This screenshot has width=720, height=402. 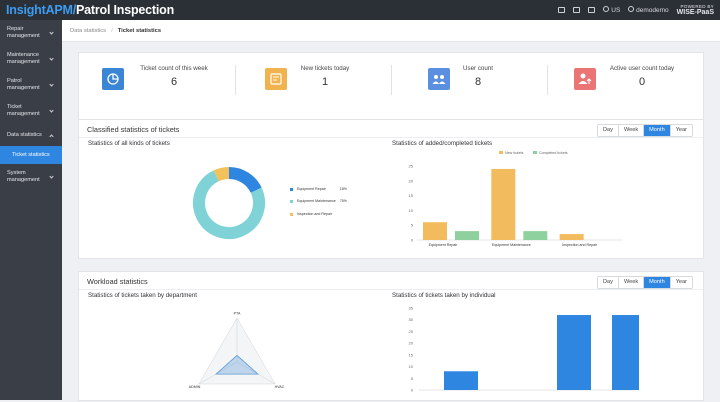 I want to click on stat-new-tickets: New tickets today 1, so click(x=313, y=88).